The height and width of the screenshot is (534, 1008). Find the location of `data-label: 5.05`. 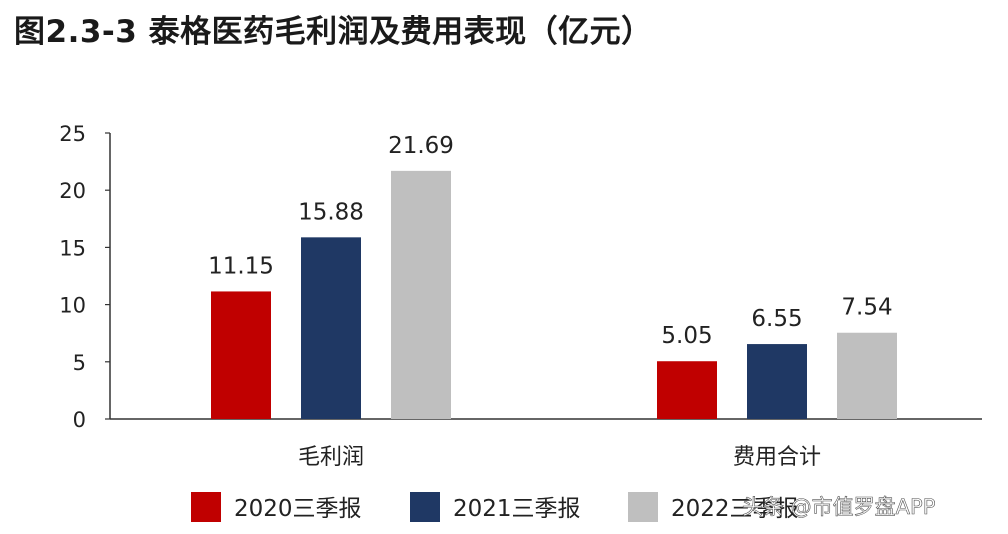

data-label: 5.05 is located at coordinates (686, 336).